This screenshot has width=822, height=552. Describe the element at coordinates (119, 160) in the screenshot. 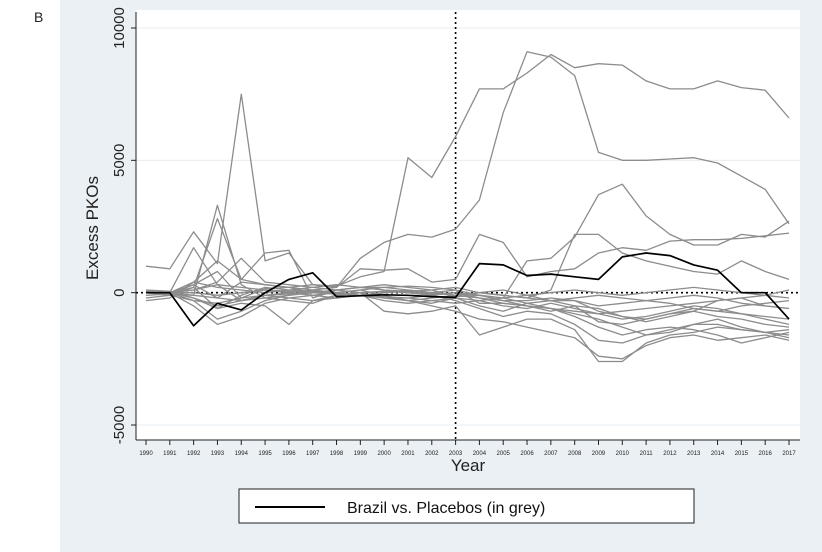

I see `y-tick-label: 5000` at that location.